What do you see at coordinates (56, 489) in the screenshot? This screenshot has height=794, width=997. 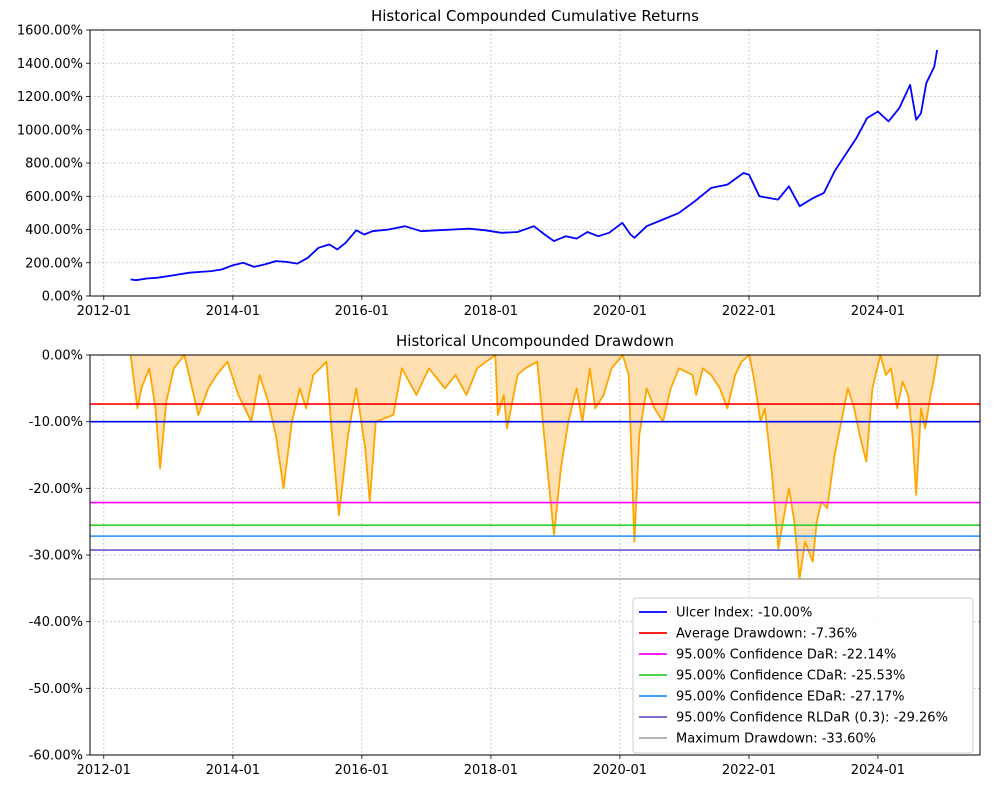 I see `y-tick-label: -20.00%` at bounding box center [56, 489].